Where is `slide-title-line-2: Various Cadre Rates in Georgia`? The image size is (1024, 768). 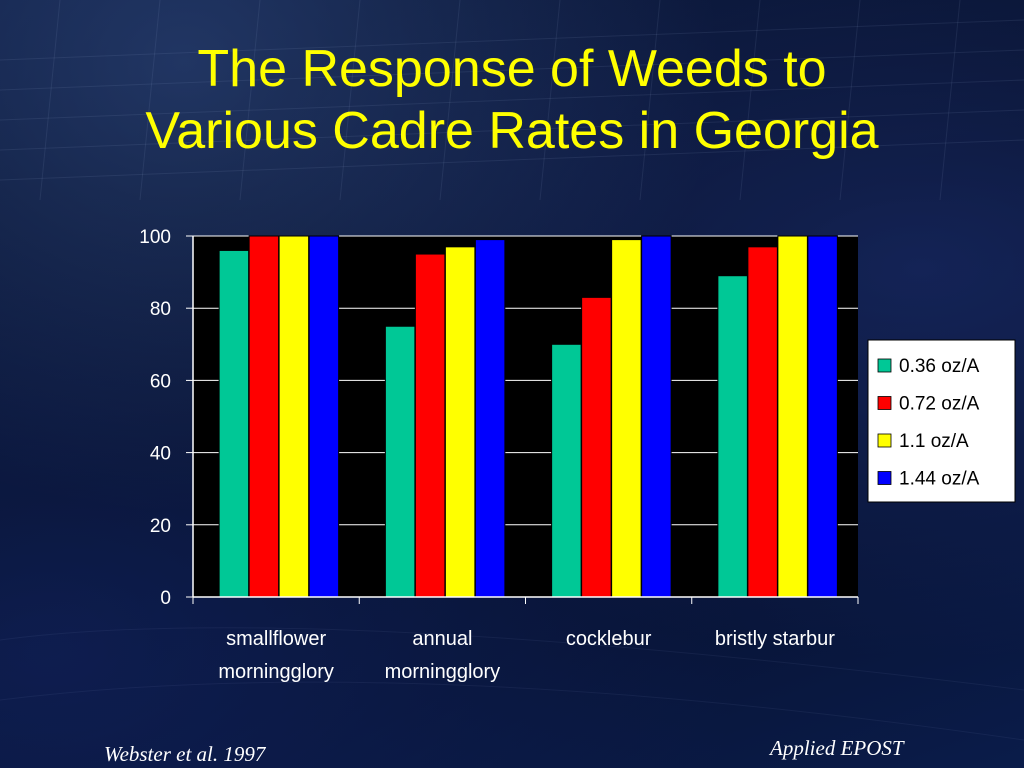 slide-title-line-2: Various Cadre Rates in Georgia is located at coordinates (512, 131).